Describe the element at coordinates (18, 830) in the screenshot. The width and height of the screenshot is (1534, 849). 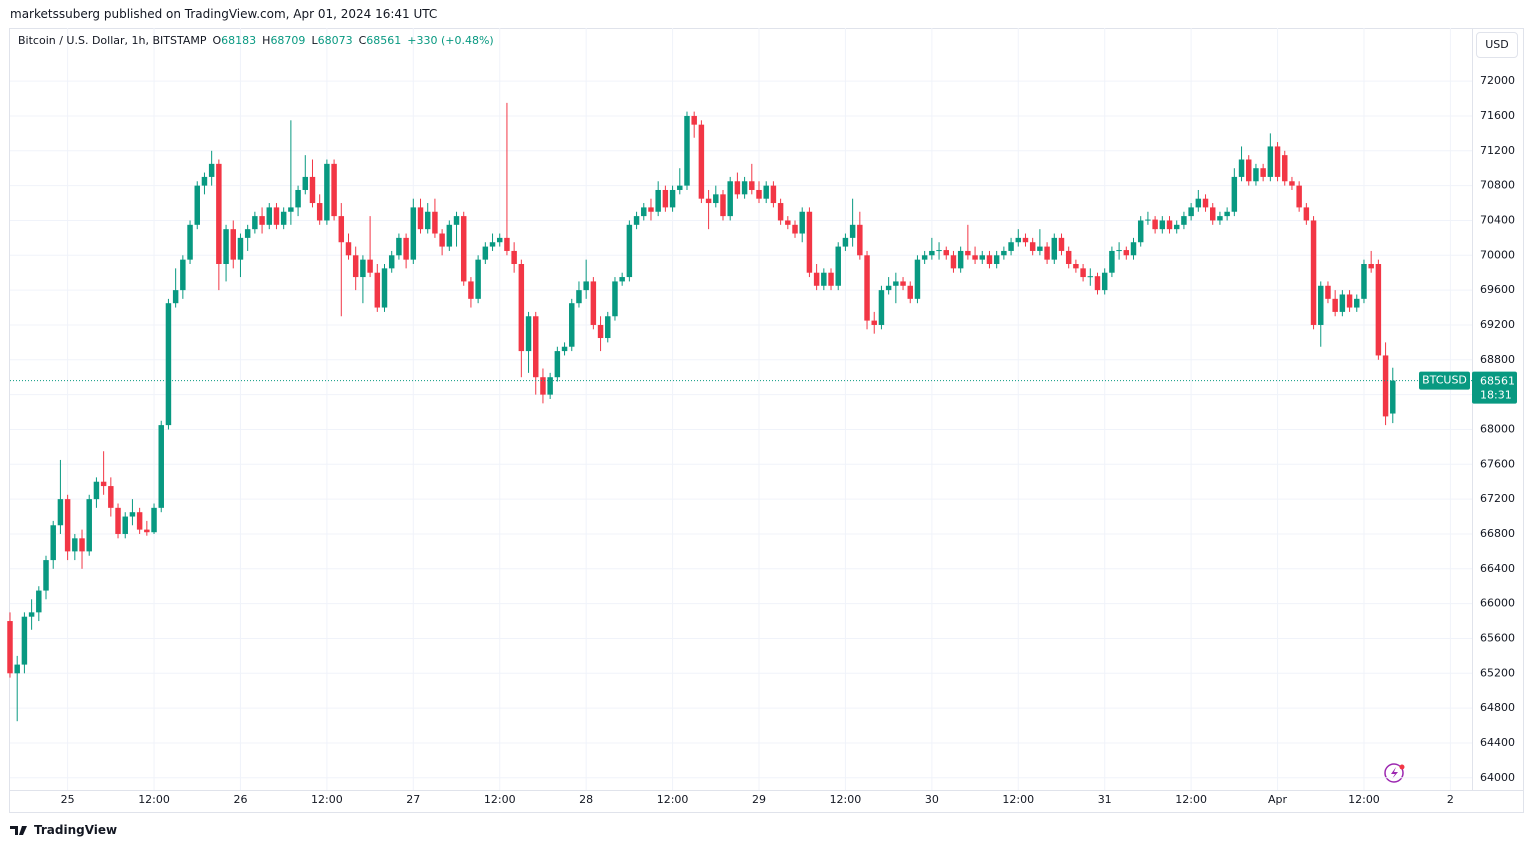
I see `tv-logo` at that location.